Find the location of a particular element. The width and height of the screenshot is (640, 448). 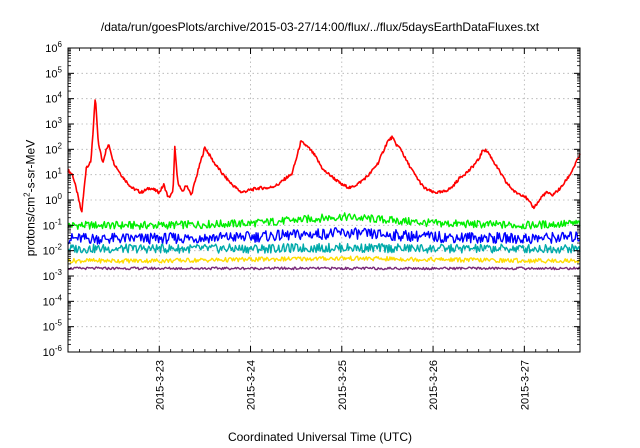

x-axis-label: Coordinated Universal Time (UTC) is located at coordinates (320, 437).